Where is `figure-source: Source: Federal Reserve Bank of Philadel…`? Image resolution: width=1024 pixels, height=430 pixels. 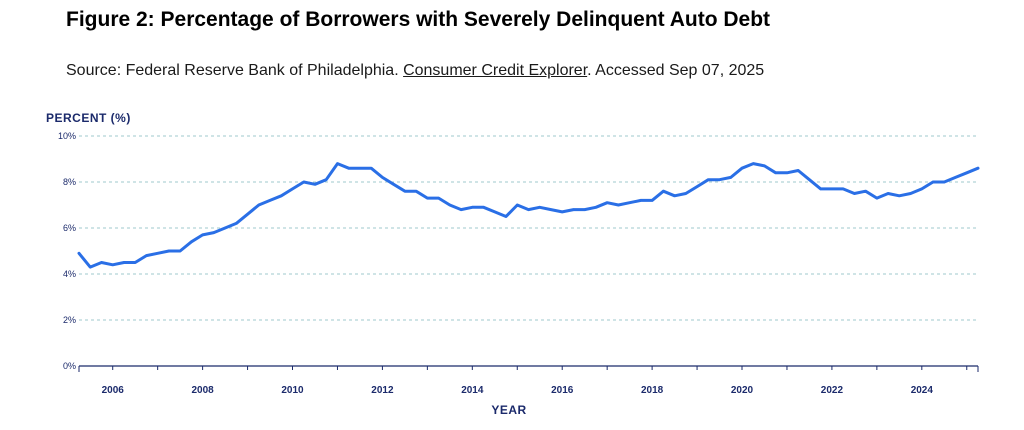 figure-source: Source: Federal Reserve Bank of Philadel… is located at coordinates (415, 71).